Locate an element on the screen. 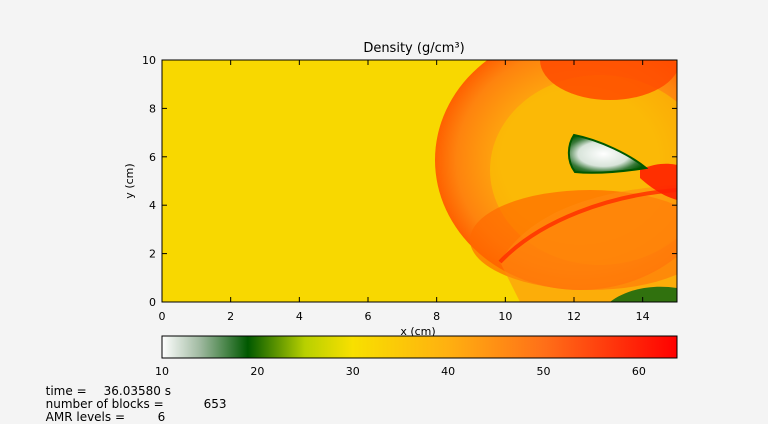 This screenshot has width=768, height=424. x-tick-label: 4 is located at coordinates (299, 316).